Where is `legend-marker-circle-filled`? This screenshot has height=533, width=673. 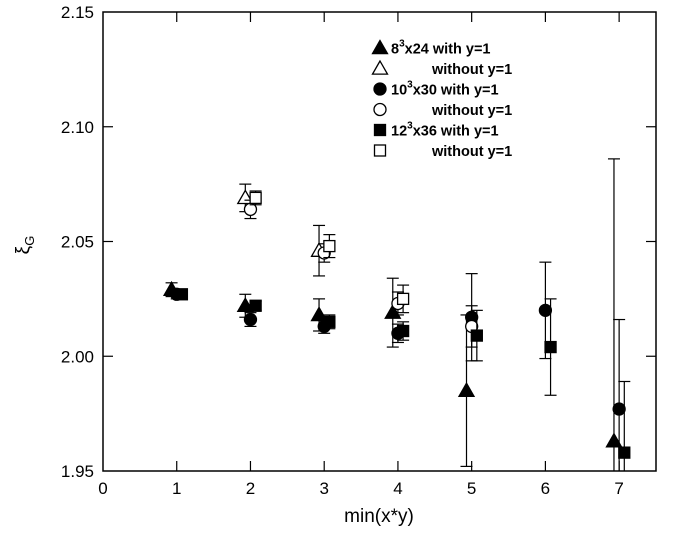 legend-marker-circle-filled is located at coordinates (380, 89).